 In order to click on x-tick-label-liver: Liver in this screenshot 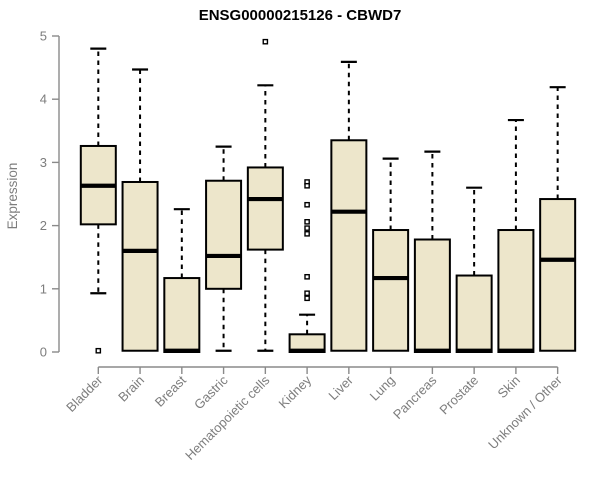, I will do `click(340, 387)`.